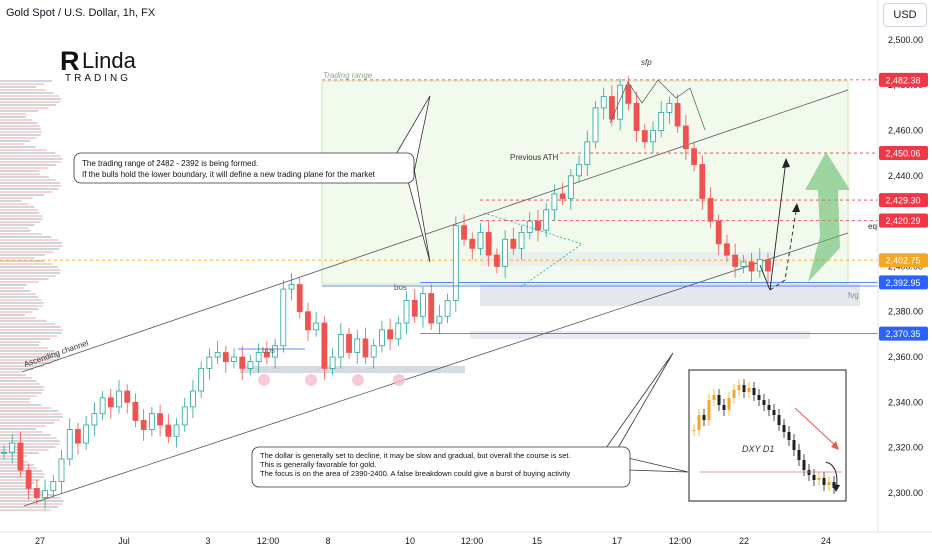 This screenshot has height=550, width=932. I want to click on price-tag-label: 2,429.30, so click(902, 201).